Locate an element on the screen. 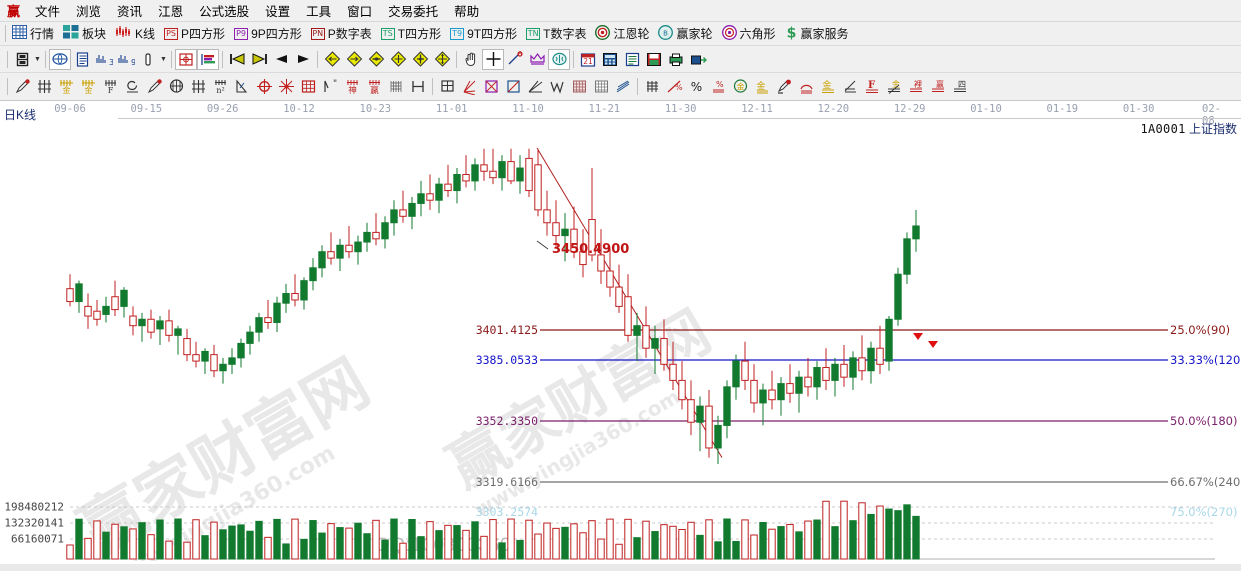 The height and width of the screenshot is (571, 1241). percent-slash-icon: % is located at coordinates (674, 86).